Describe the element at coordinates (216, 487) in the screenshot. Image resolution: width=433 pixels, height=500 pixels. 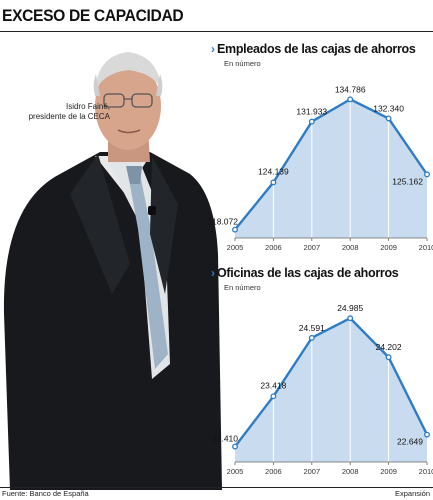
I see `footer-divider` at that location.